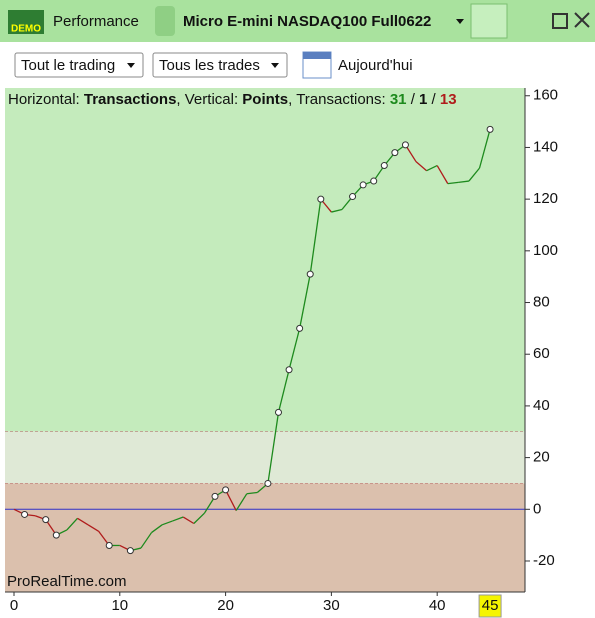 The height and width of the screenshot is (618, 595). I want to click on y-tick-label: 0, so click(537, 508).